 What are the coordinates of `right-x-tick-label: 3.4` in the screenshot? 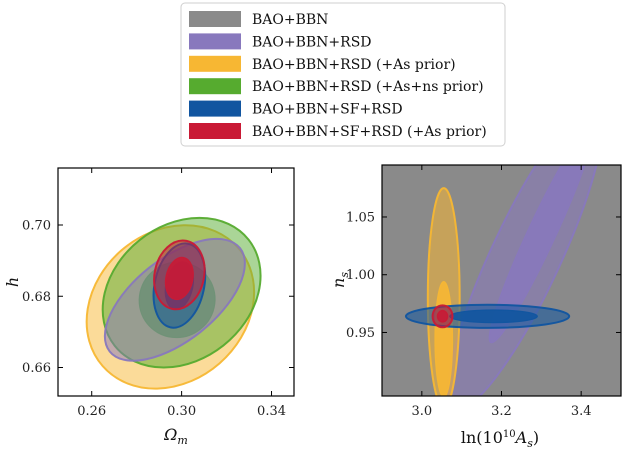 It's located at (581, 411).